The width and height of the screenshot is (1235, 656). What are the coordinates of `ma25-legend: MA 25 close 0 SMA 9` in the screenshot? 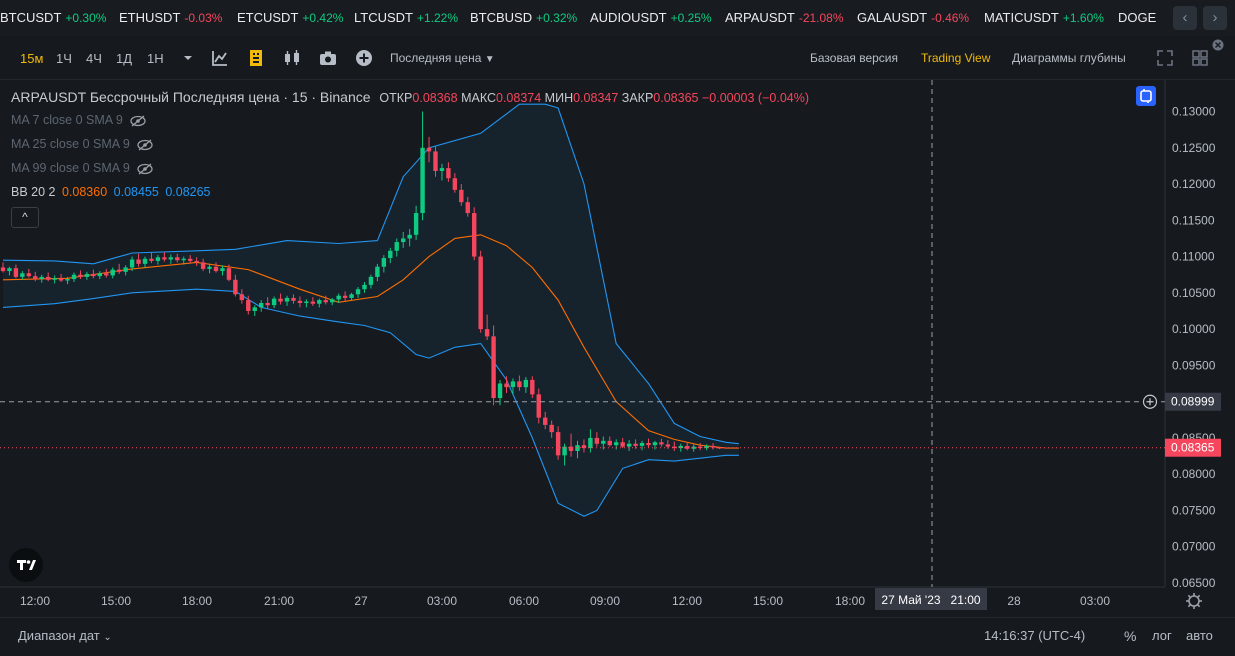 It's located at (82, 144).